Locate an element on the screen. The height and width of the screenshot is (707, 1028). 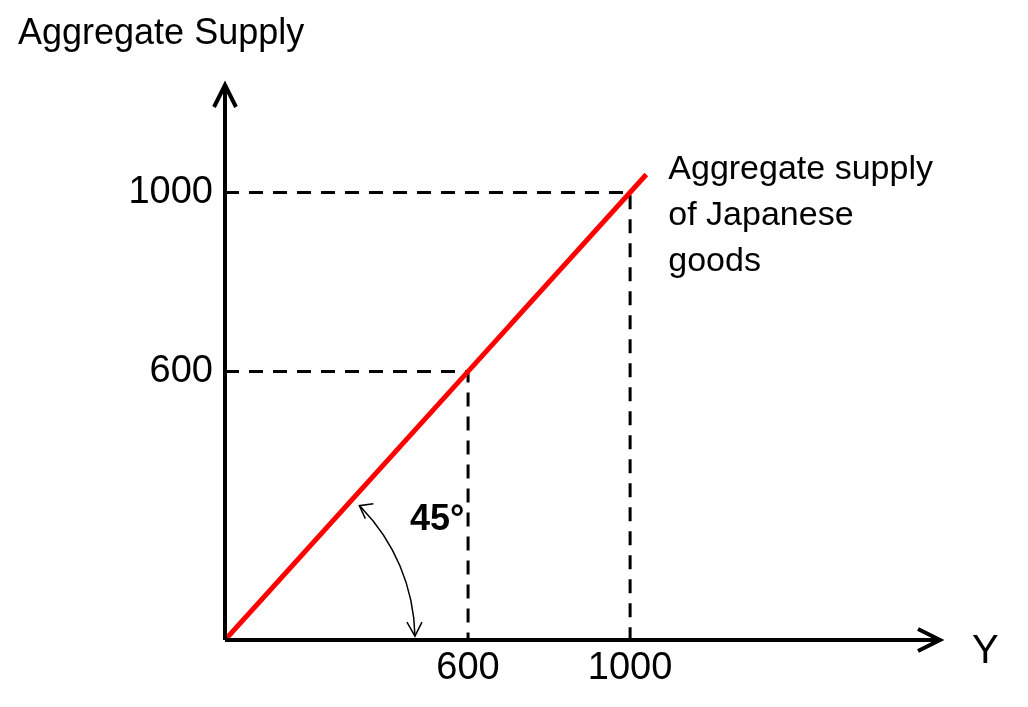
x-axis-title: Y is located at coordinates (985, 649).